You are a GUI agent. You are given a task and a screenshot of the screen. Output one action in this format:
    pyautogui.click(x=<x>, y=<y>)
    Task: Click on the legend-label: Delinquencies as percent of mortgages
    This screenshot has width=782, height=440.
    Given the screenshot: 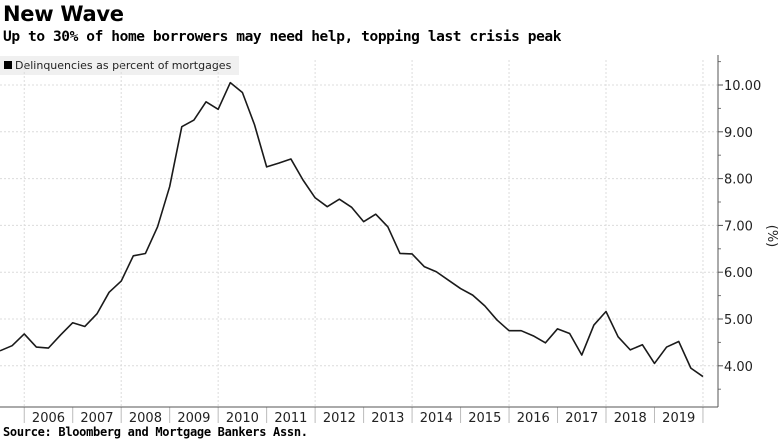 What is the action you would take?
    pyautogui.click(x=123, y=65)
    